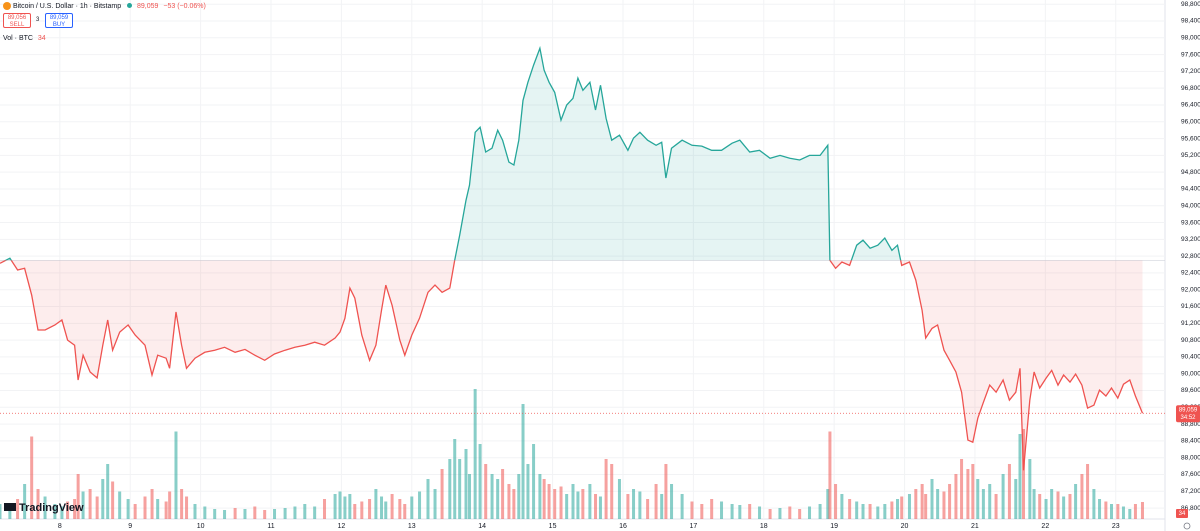 This screenshot has height=531, width=1200. What do you see at coordinates (1188, 414) in the screenshot?
I see `price-tag` at bounding box center [1188, 414].